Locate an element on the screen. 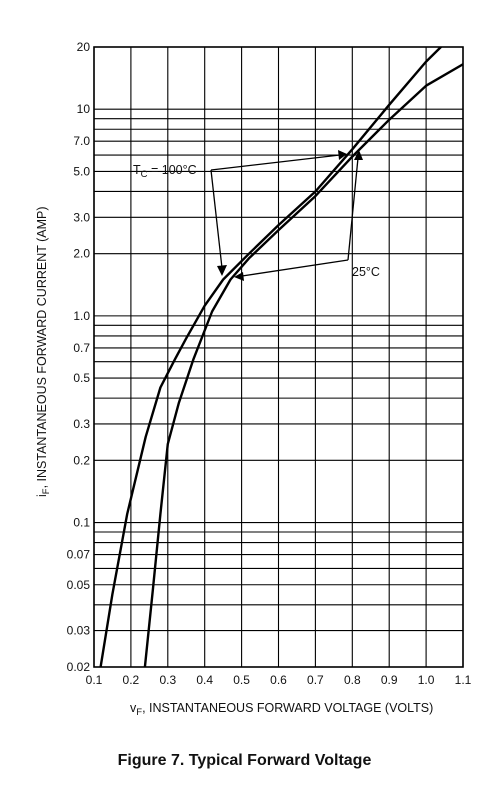 The image size is (489, 804). y-axis-title-sub: F is located at coordinates (46, 491).